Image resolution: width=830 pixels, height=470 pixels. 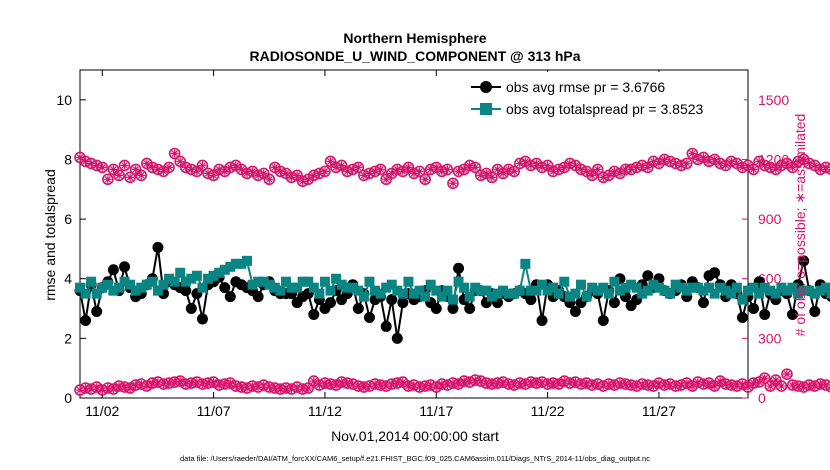 I want to click on y-tick-label: 8, so click(x=68, y=159).